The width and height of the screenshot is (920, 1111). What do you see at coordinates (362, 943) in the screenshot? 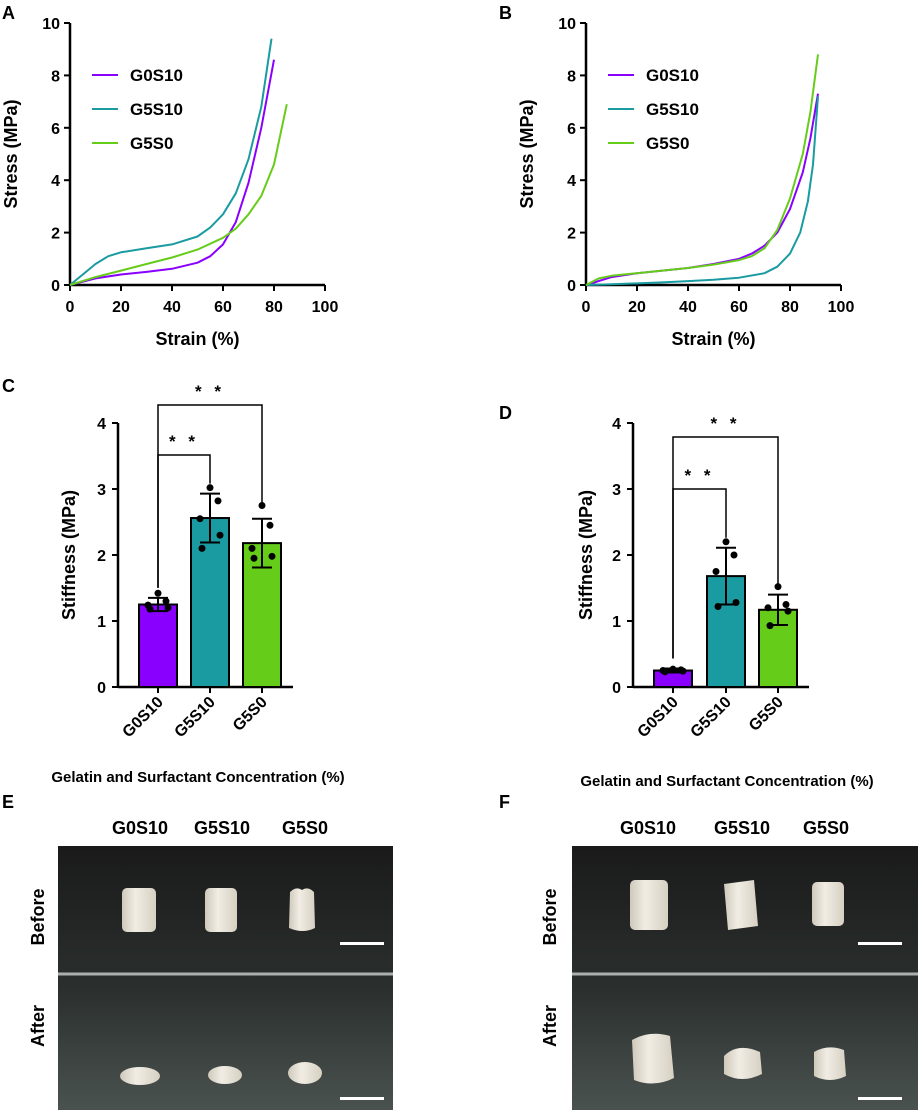
I see `scale-bar-e-before` at bounding box center [362, 943].